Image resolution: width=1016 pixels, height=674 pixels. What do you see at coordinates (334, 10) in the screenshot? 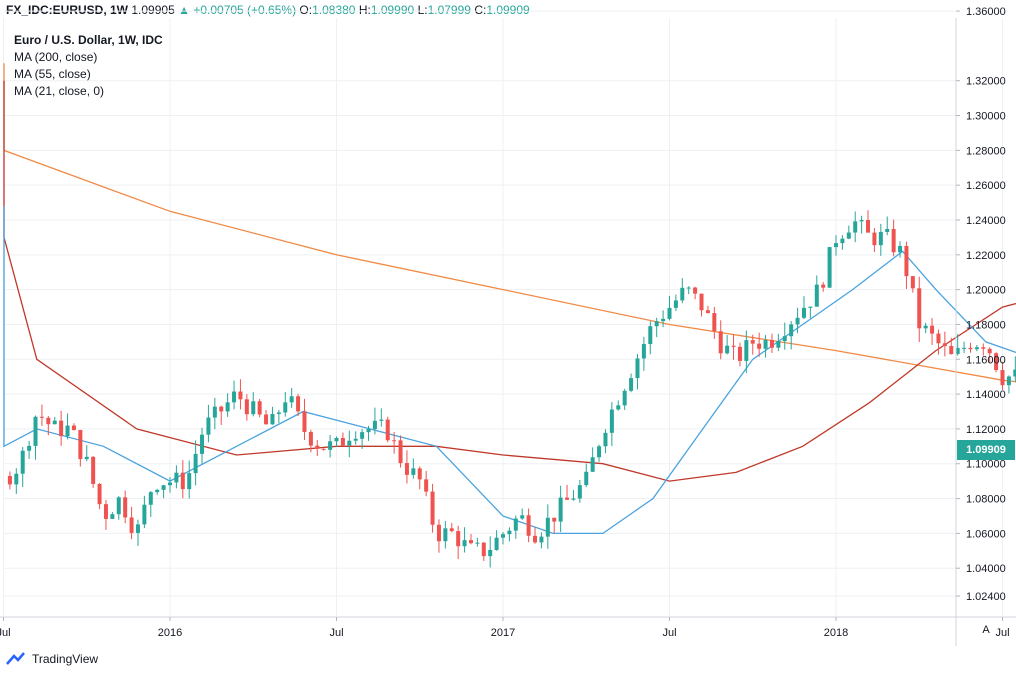
I see `open-value: 1.08380` at bounding box center [334, 10].